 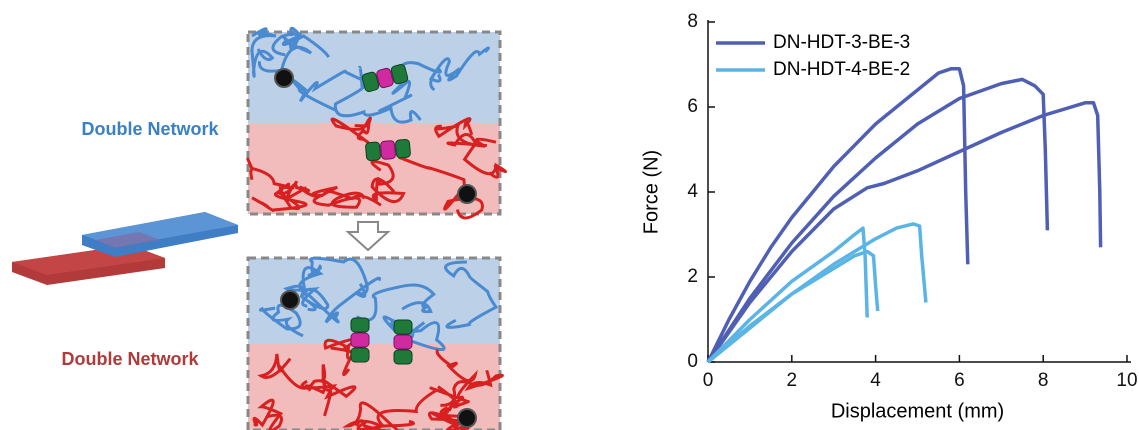 What do you see at coordinates (841, 42) in the screenshot?
I see `legend-label: DN-HDT-3-BE-3` at bounding box center [841, 42].